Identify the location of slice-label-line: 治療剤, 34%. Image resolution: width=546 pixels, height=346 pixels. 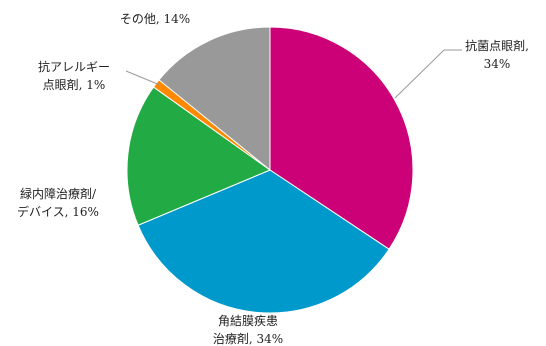
(248, 338).